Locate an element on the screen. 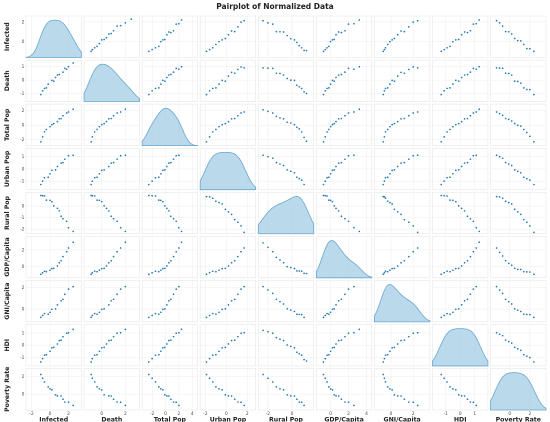 Image resolution: width=550 pixels, height=422 pixels. panel-death-vs-gdp-capita is located at coordinates (344, 80).